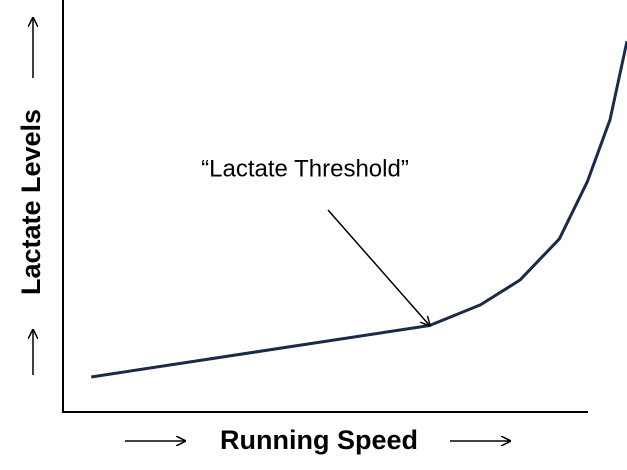 This screenshot has height=470, width=627. I want to click on y-axis-title: Lactate Levels, so click(31, 202).